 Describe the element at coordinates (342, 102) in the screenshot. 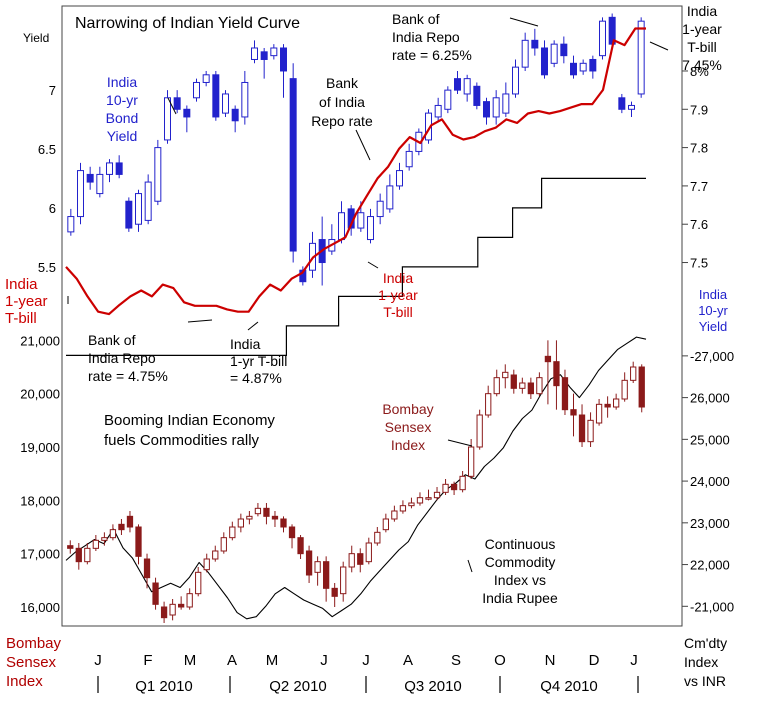

I see `annotation-repo-mid: of India` at that location.